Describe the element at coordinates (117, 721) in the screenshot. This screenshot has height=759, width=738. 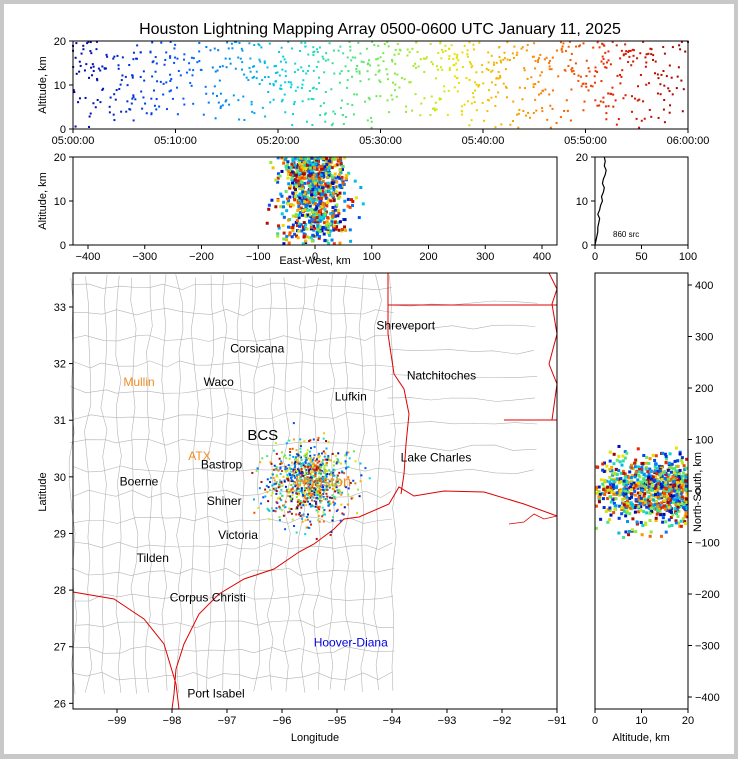
I see `lon-axis-tick-label: −99` at that location.